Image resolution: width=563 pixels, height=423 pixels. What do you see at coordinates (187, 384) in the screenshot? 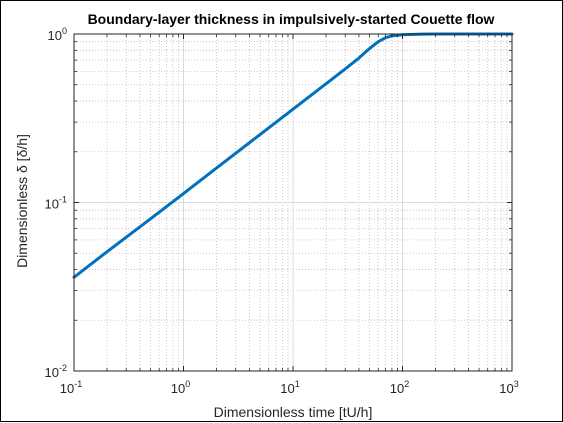
I see `x-tick-exponent: 0` at bounding box center [187, 384].